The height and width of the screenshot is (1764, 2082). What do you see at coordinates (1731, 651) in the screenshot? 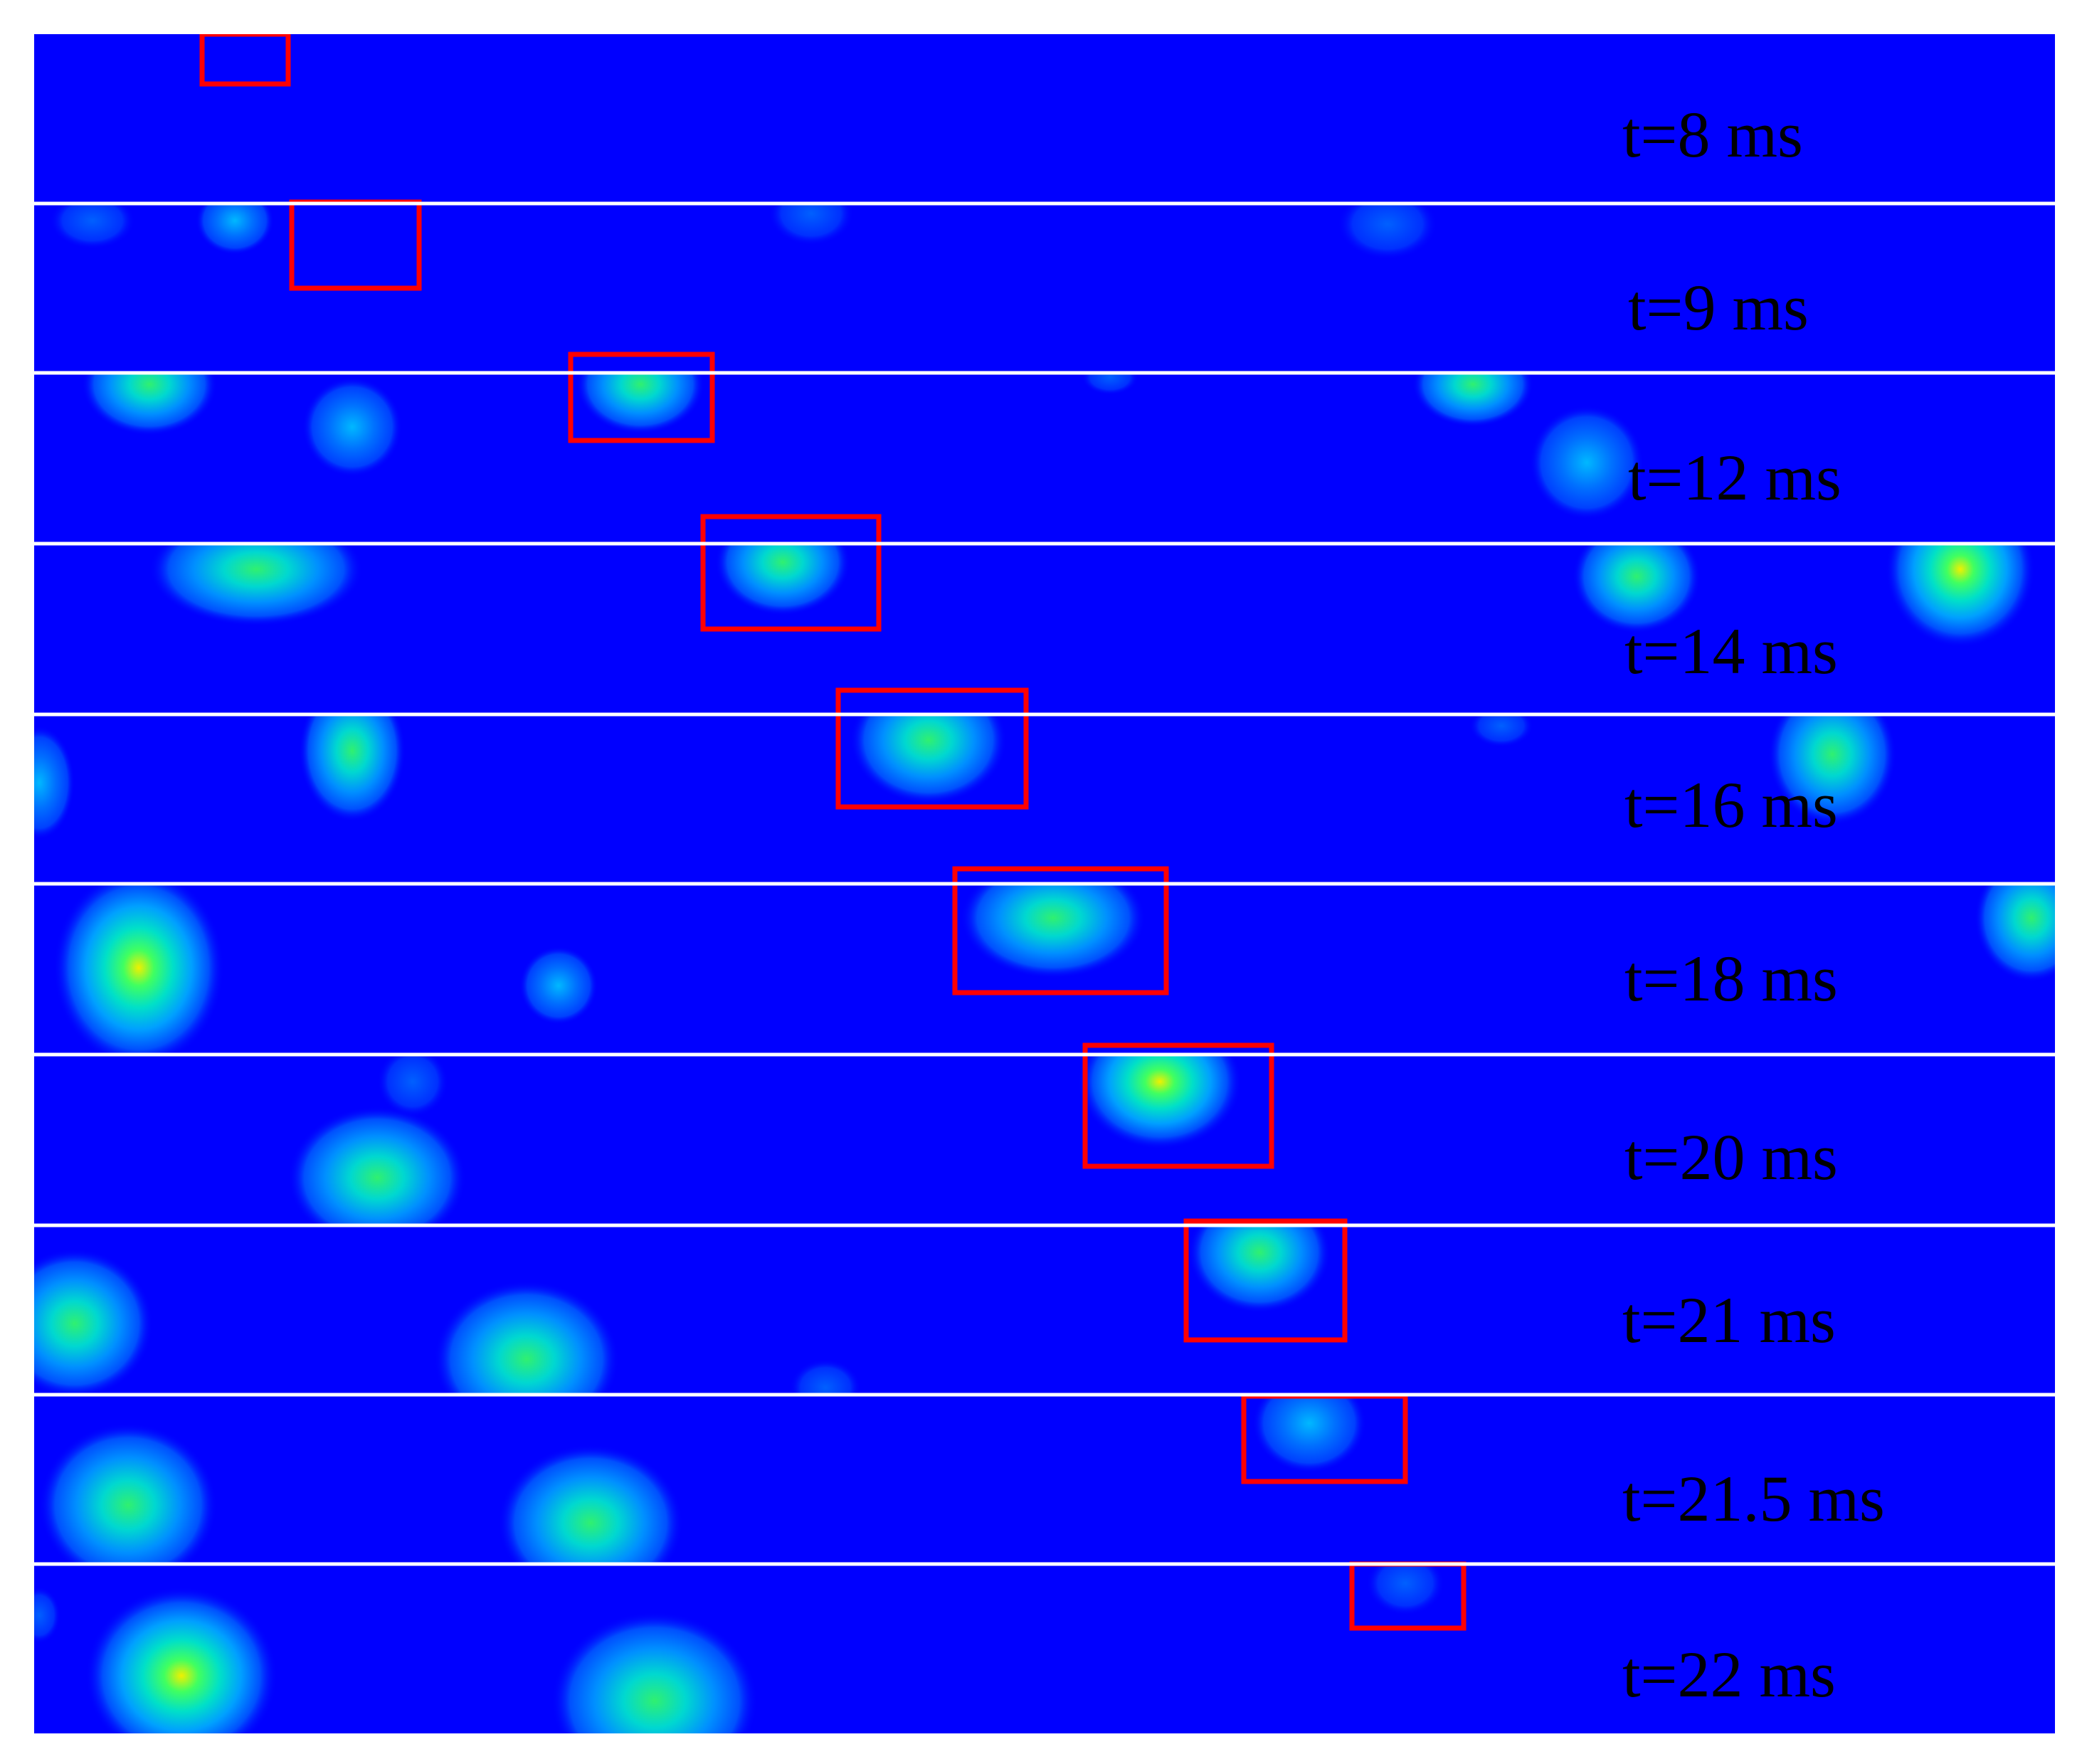
I see `time-label: t=14 ms` at bounding box center [1731, 651].